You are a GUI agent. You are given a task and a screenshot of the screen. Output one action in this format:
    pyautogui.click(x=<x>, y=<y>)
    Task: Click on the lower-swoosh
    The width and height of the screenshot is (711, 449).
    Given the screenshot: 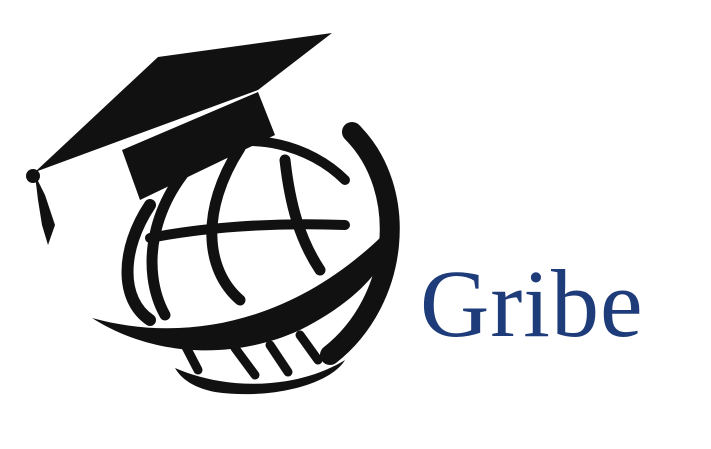 What is the action you would take?
    pyautogui.click(x=260, y=377)
    